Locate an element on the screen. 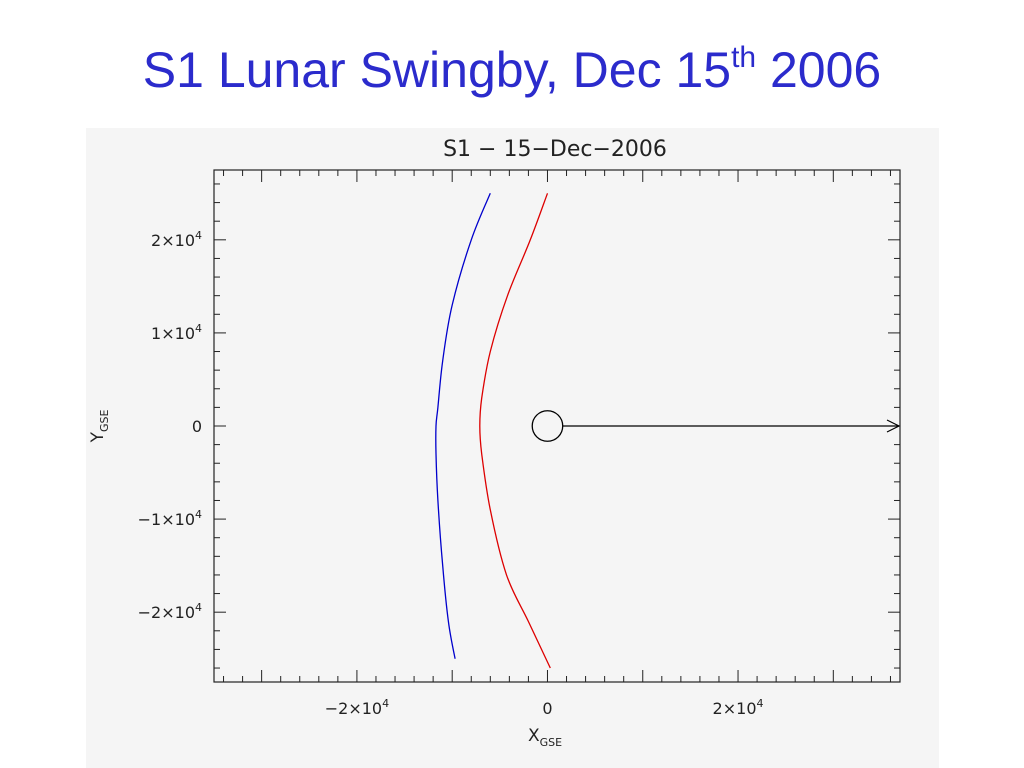  x-tick-label: 0 is located at coordinates (547, 708).